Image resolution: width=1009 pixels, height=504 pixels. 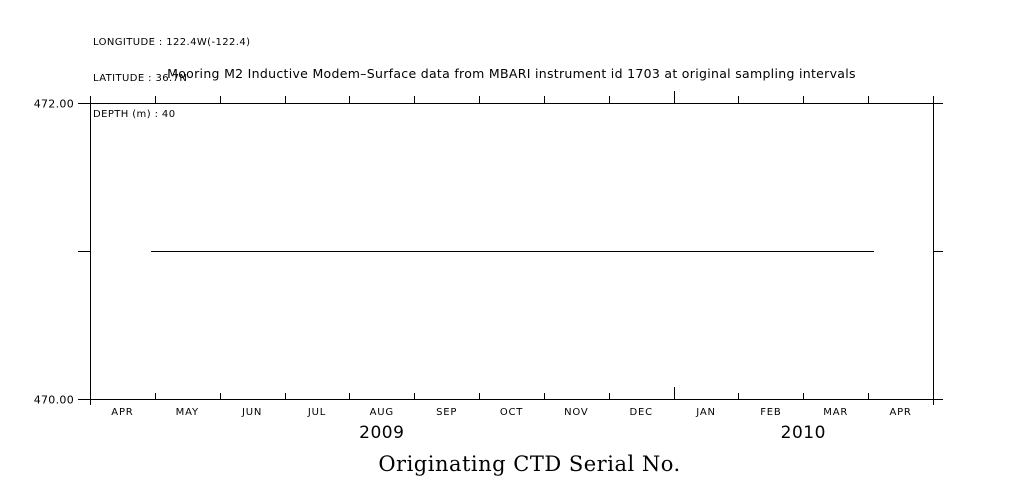 What do you see at coordinates (140, 78) in the screenshot?
I see `latitude-label: LATITUDE : 36.7N` at bounding box center [140, 78].